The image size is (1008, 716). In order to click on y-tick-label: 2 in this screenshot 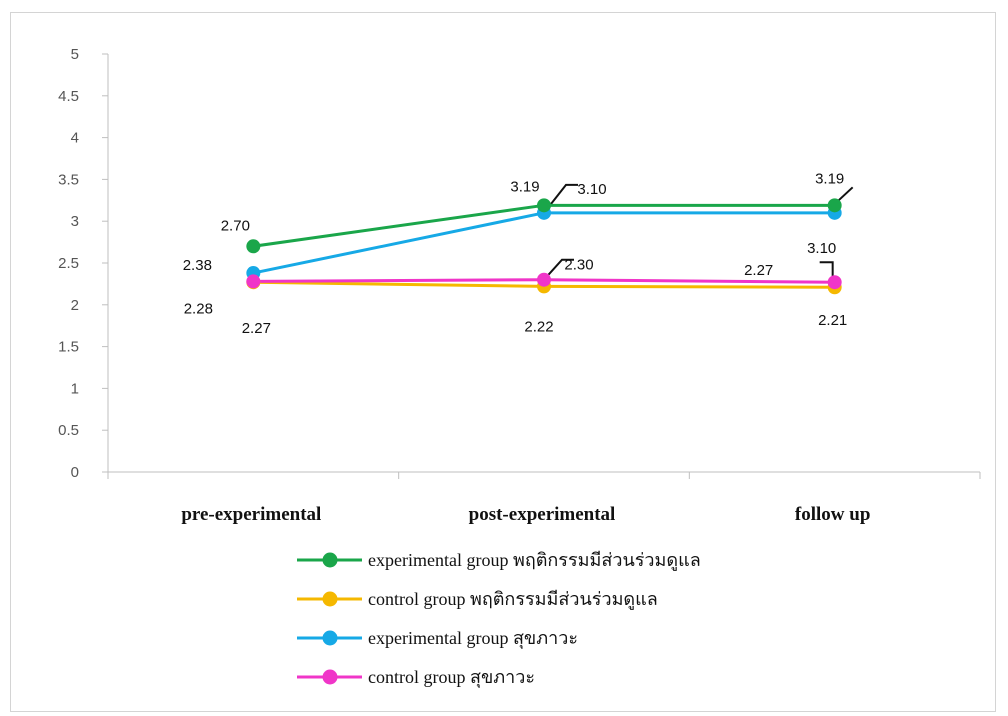, I will do `click(75, 305)`.